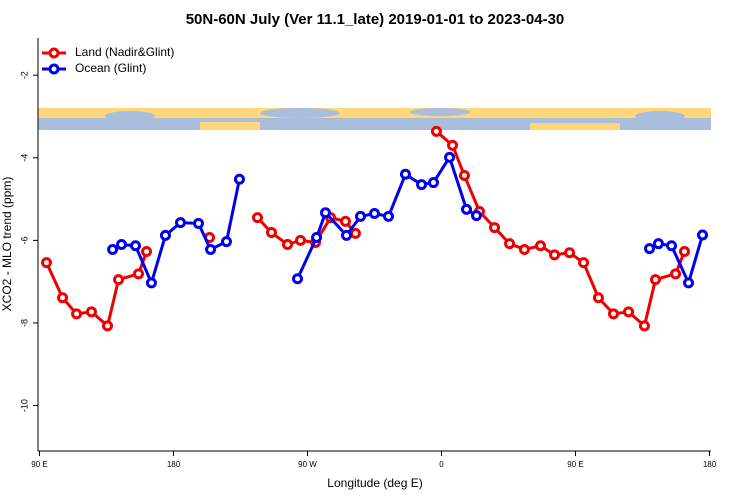 The image size is (750, 500). I want to click on legend-label: Ocean (Glint), so click(110, 68).